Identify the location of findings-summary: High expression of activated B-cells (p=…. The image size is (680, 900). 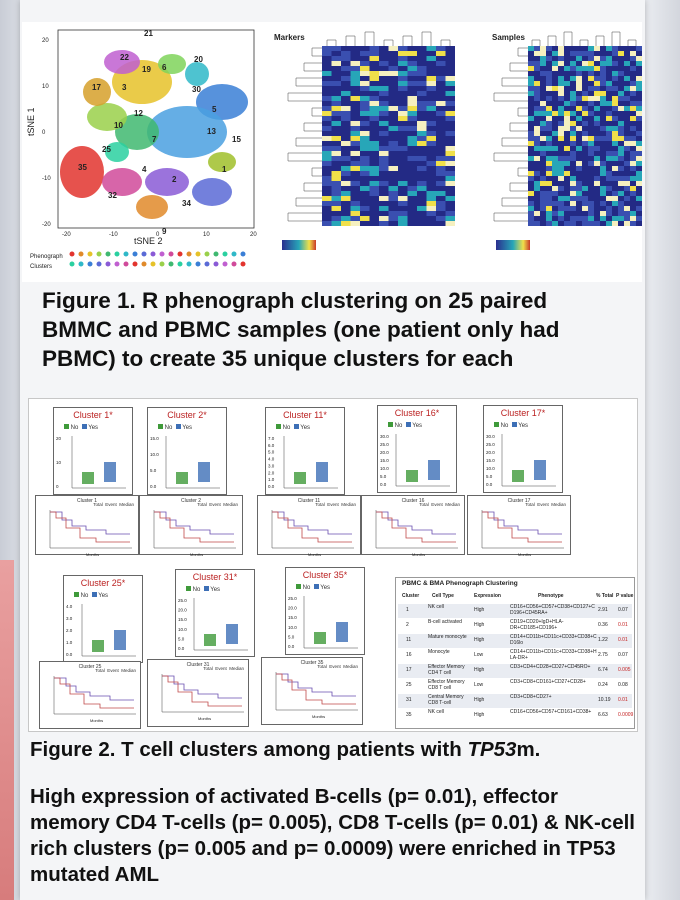
(332, 835).